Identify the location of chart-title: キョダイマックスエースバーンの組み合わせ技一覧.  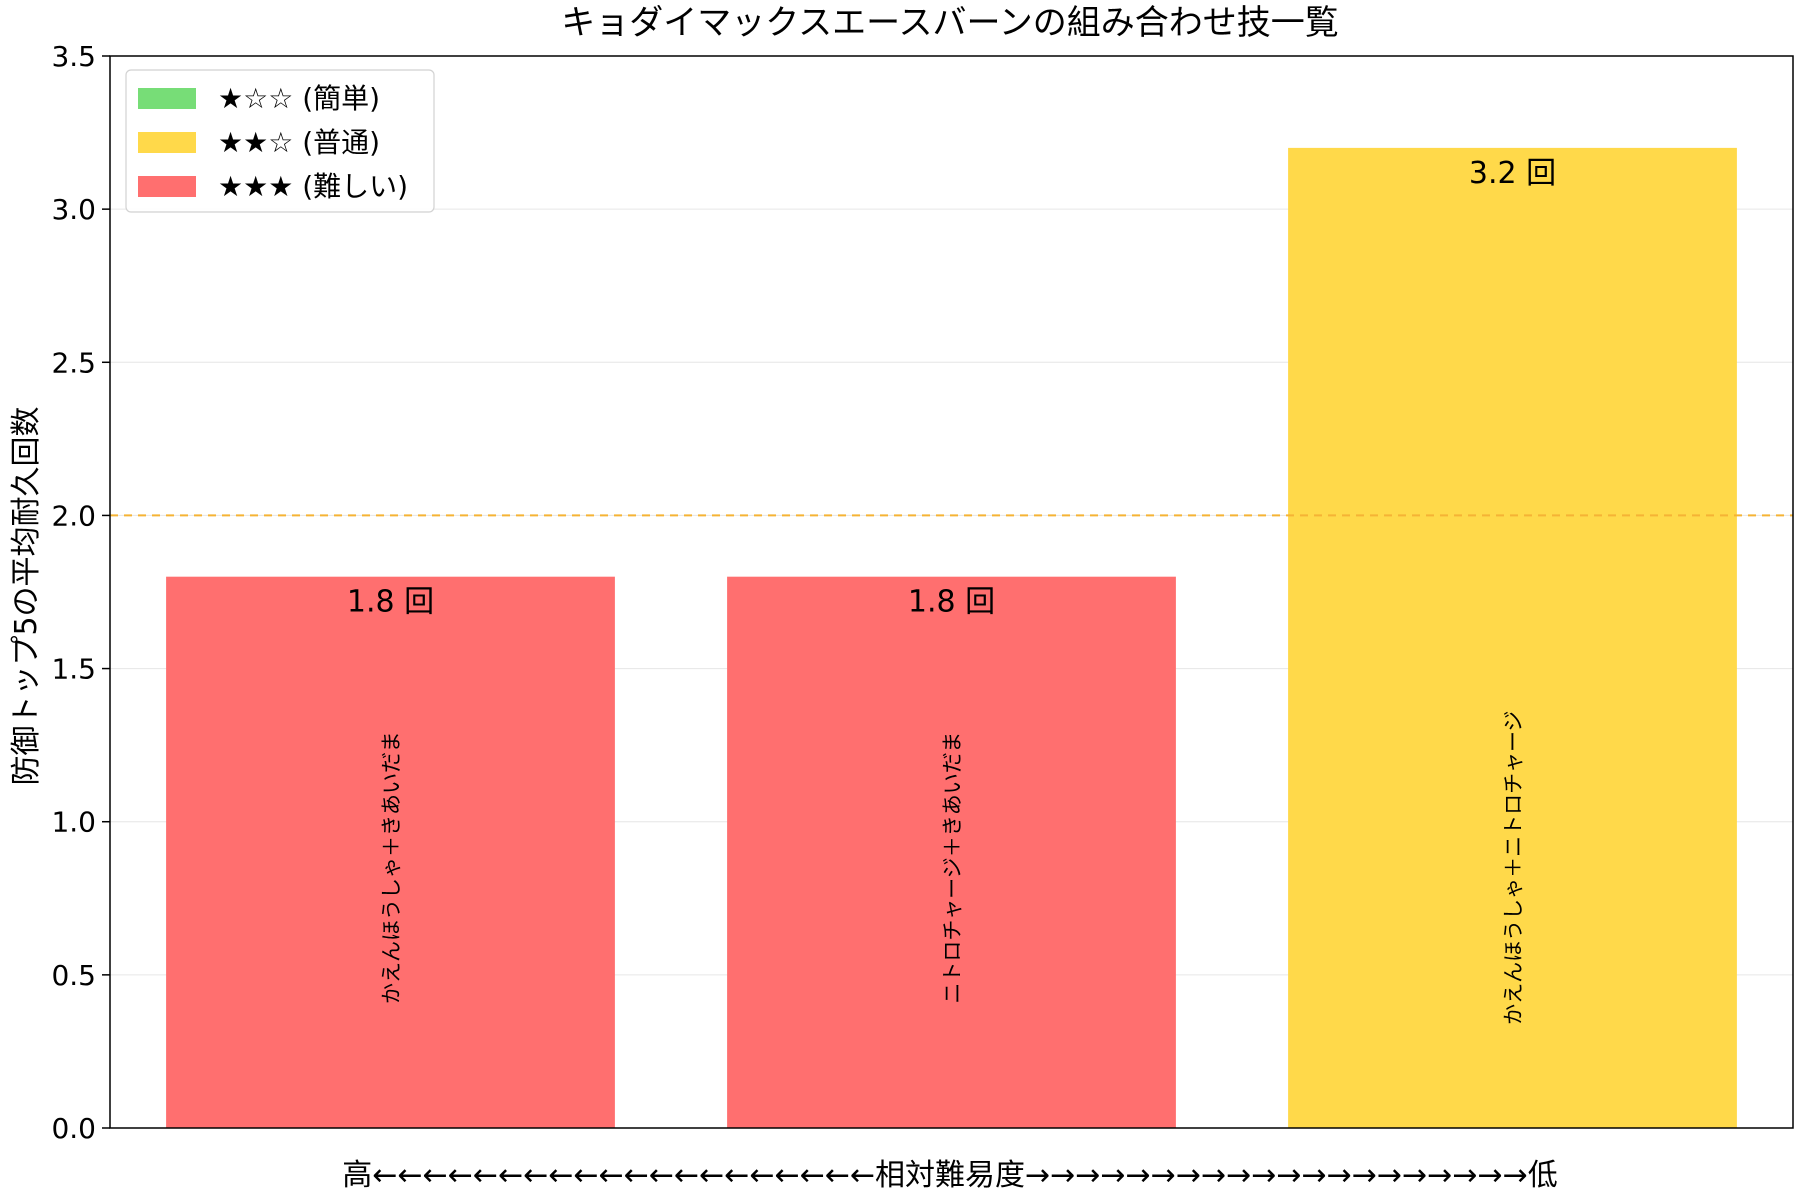
(950, 23).